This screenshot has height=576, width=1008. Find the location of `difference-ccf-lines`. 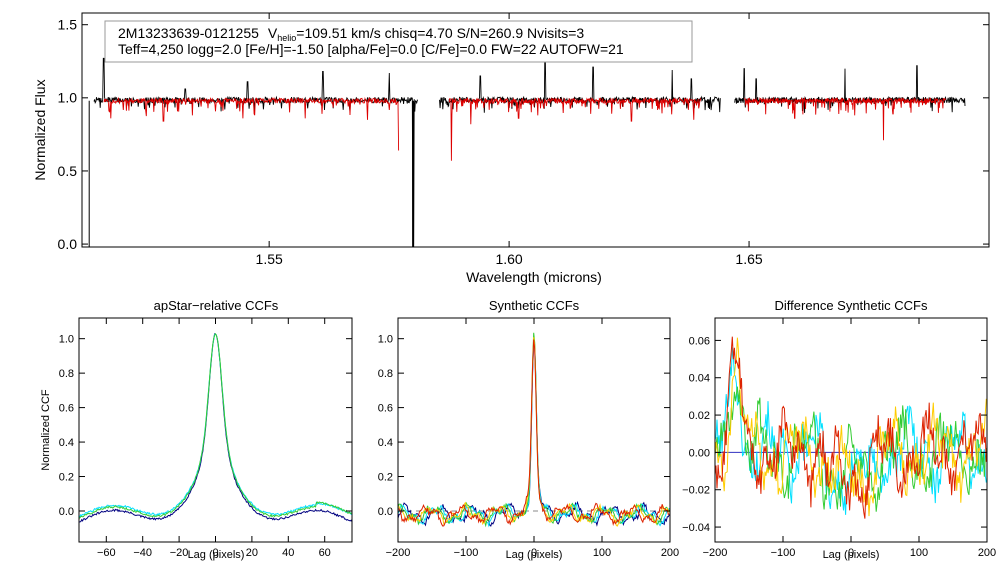

difference-ccf-lines is located at coordinates (850, 427).